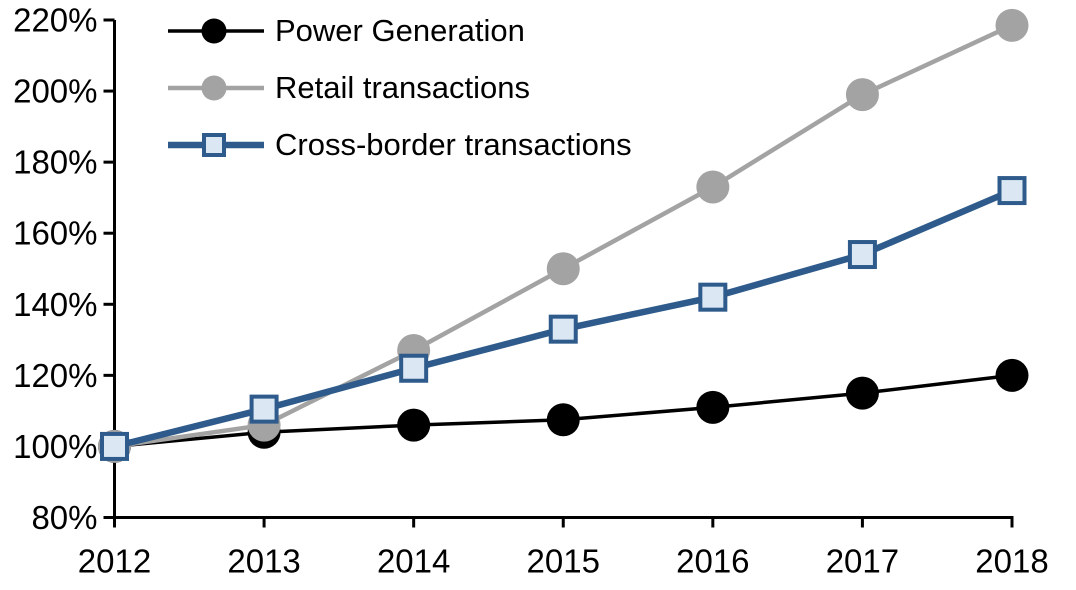  I want to click on legend-marker-power-generation, so click(216, 30).